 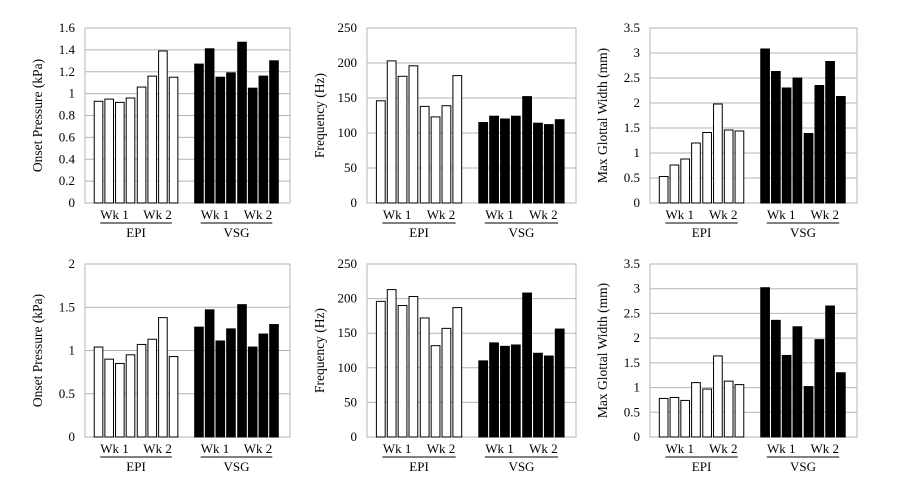 I want to click on y-tick-label: 250, so click(x=348, y=27).